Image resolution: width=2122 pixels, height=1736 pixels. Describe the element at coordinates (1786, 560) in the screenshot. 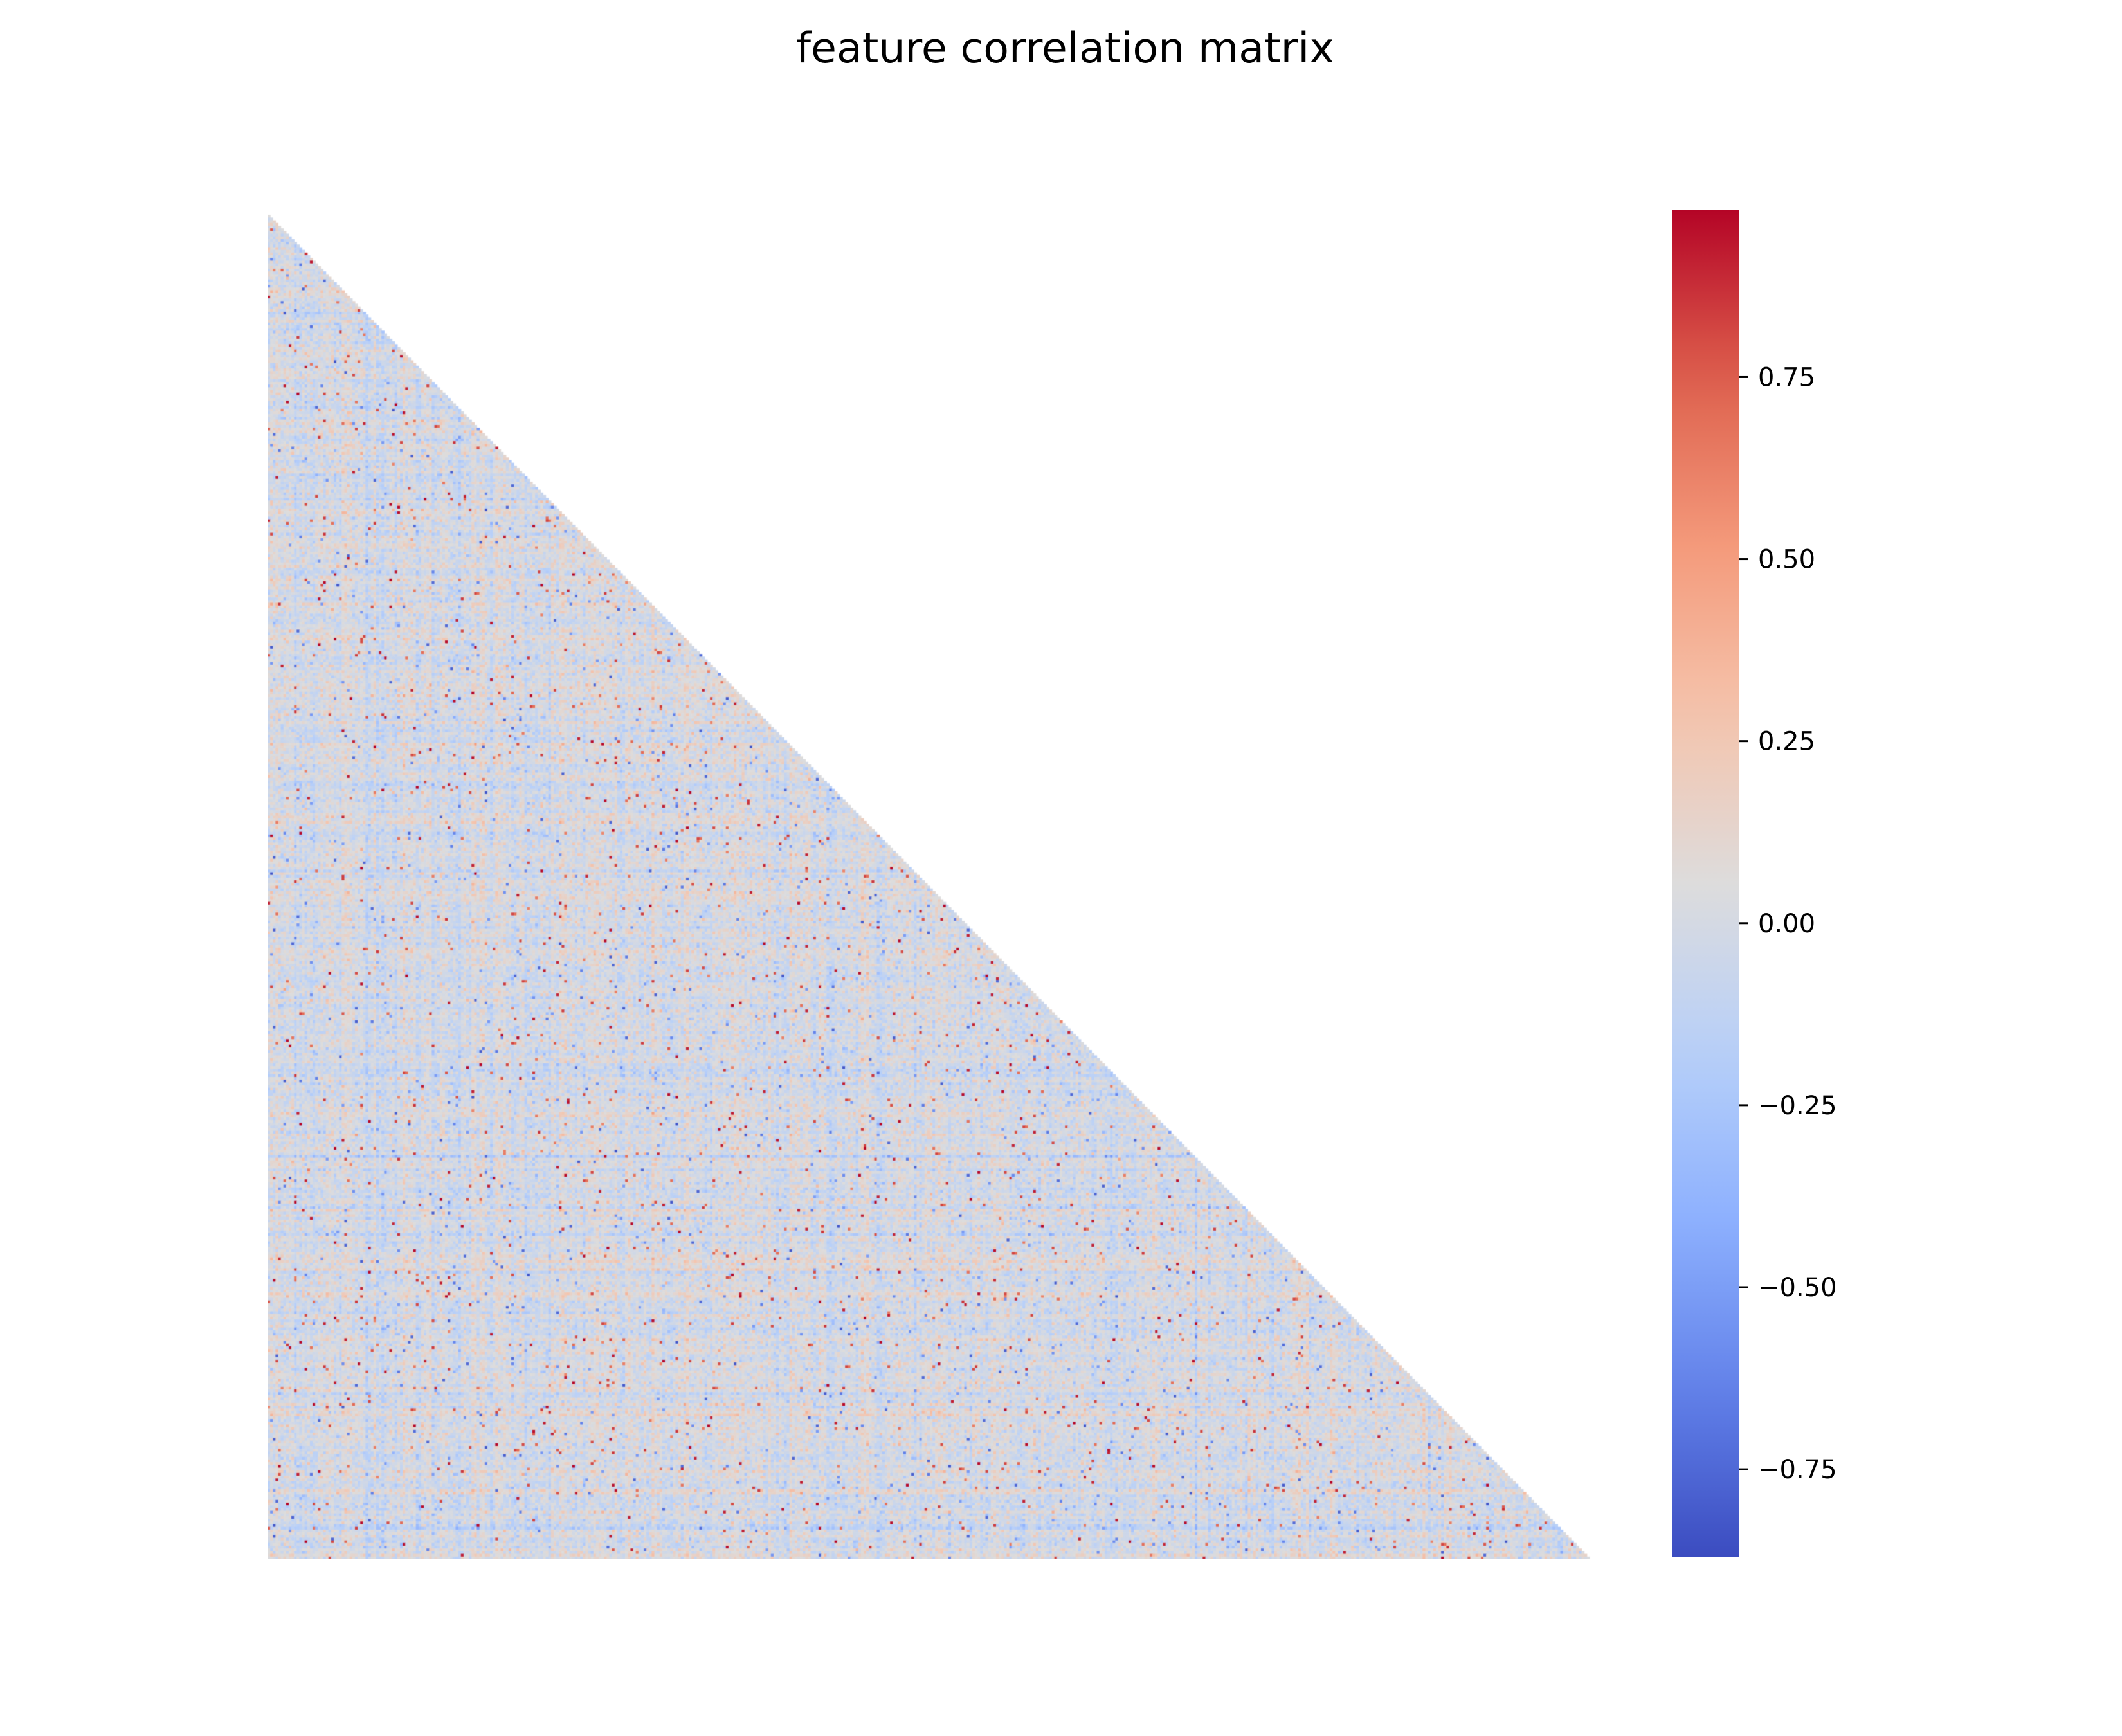

I see `colorbar-tick-label: 0.50` at that location.